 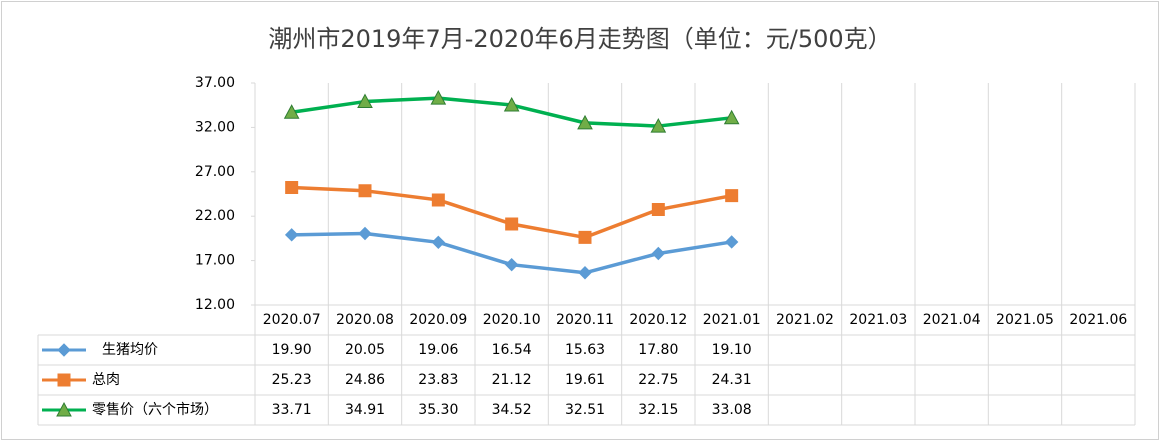 I want to click on x-tick-label: 2020.11, so click(x=585, y=320).